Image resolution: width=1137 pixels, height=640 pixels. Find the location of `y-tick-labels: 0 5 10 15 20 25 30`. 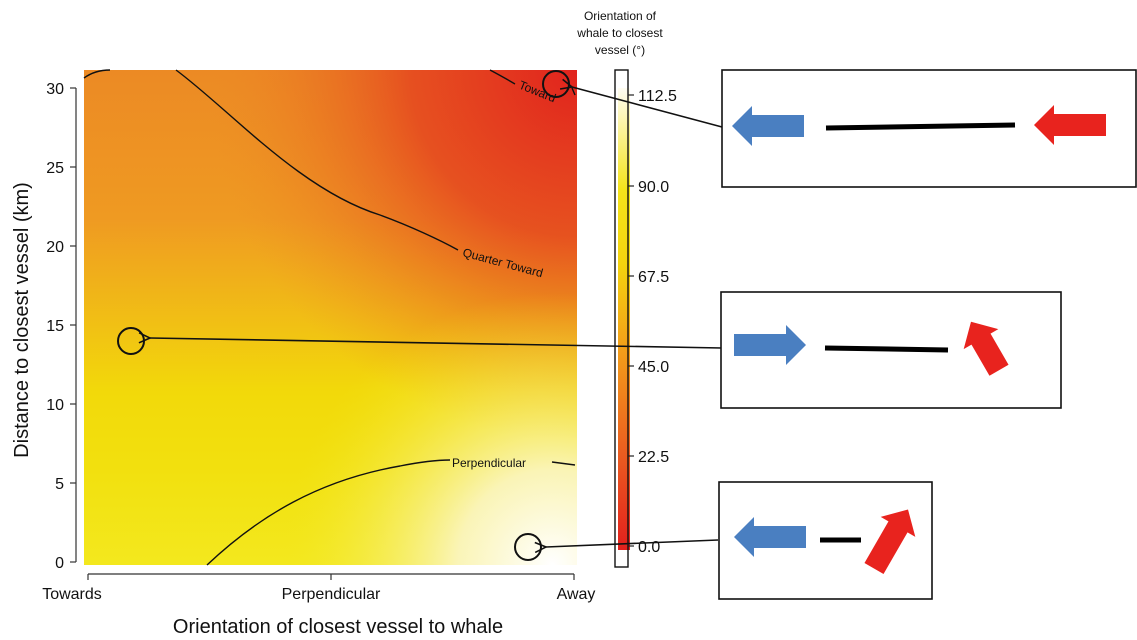

y-tick-labels: 0 5 10 15 20 25 30 is located at coordinates (55, 326).